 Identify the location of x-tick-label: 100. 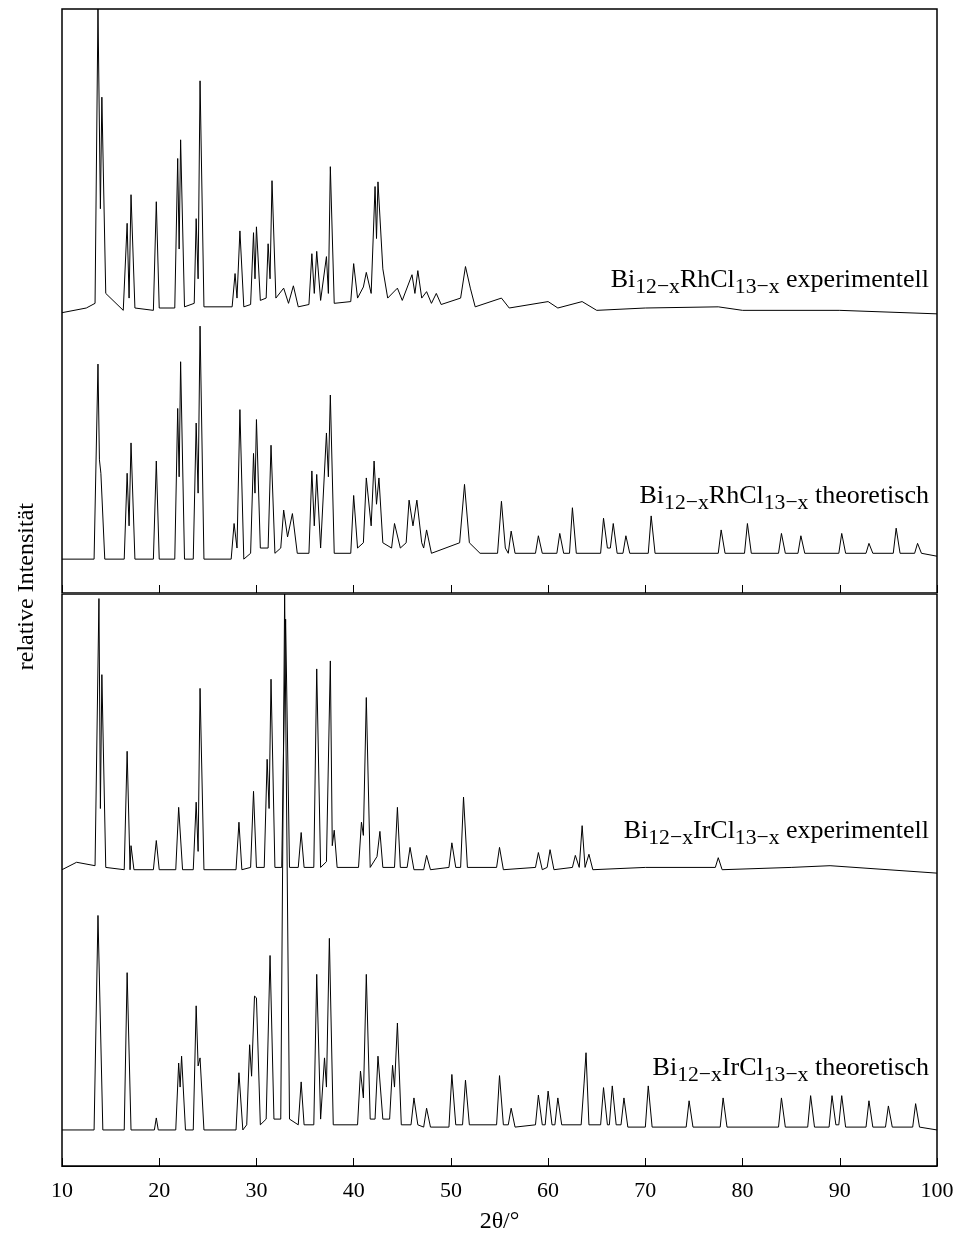
(937, 1189).